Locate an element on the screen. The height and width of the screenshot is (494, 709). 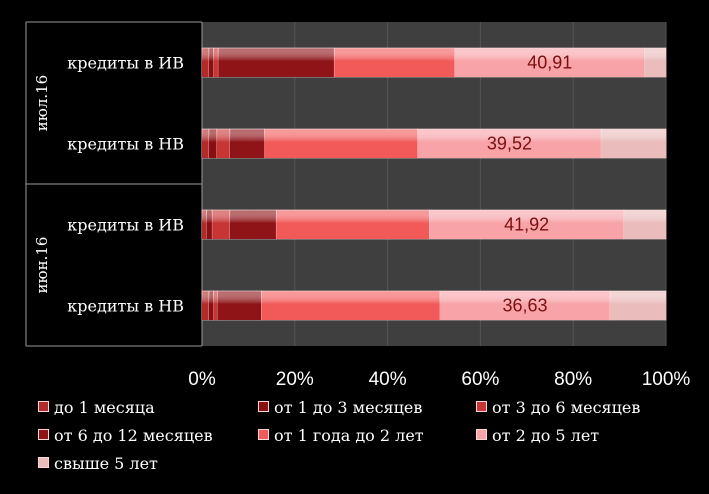
legend-item: свыше 5 лет is located at coordinates (98, 463).